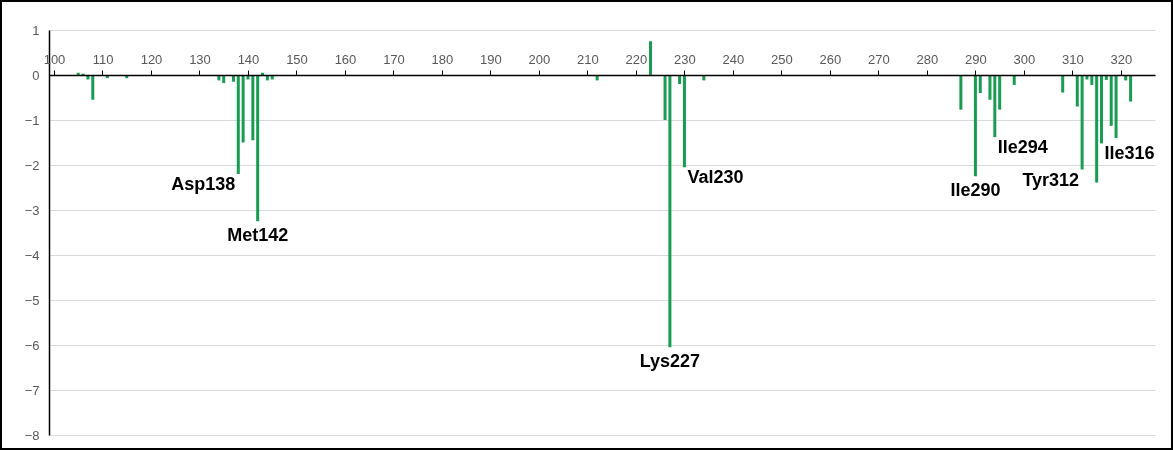 This screenshot has width=1173, height=450. I want to click on annotation: Val230, so click(715, 177).